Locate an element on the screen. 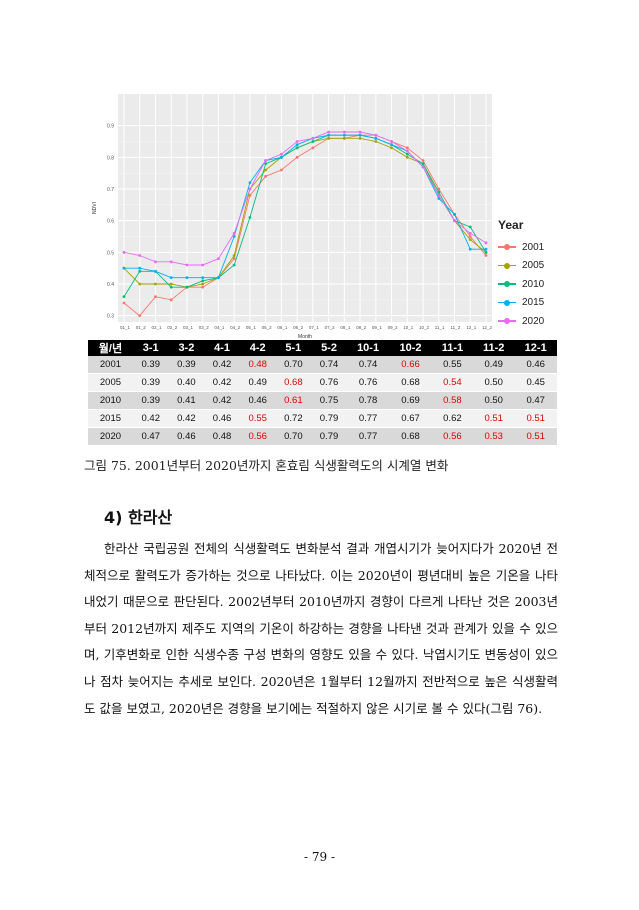 The width and height of the screenshot is (639, 910). table-cell: 0.70 is located at coordinates (293, 436).